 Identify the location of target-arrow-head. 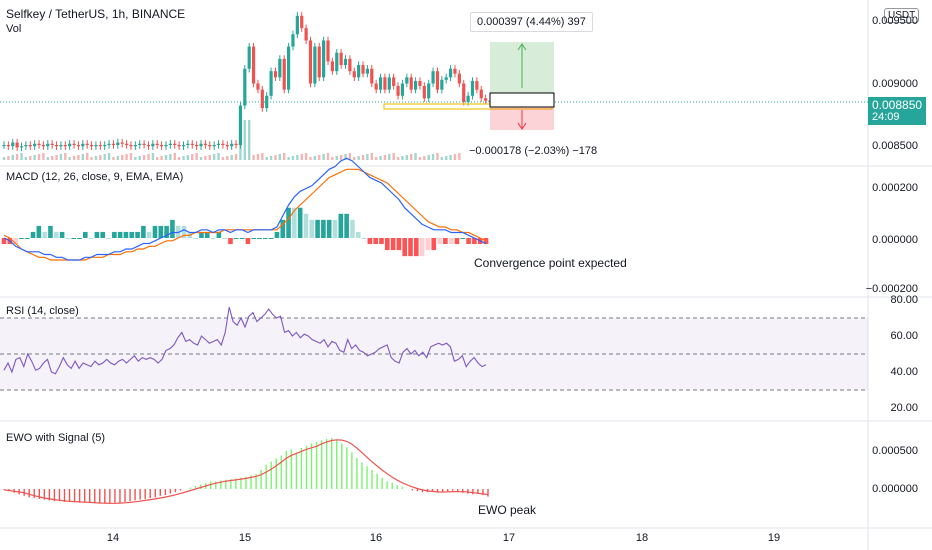
(522, 47).